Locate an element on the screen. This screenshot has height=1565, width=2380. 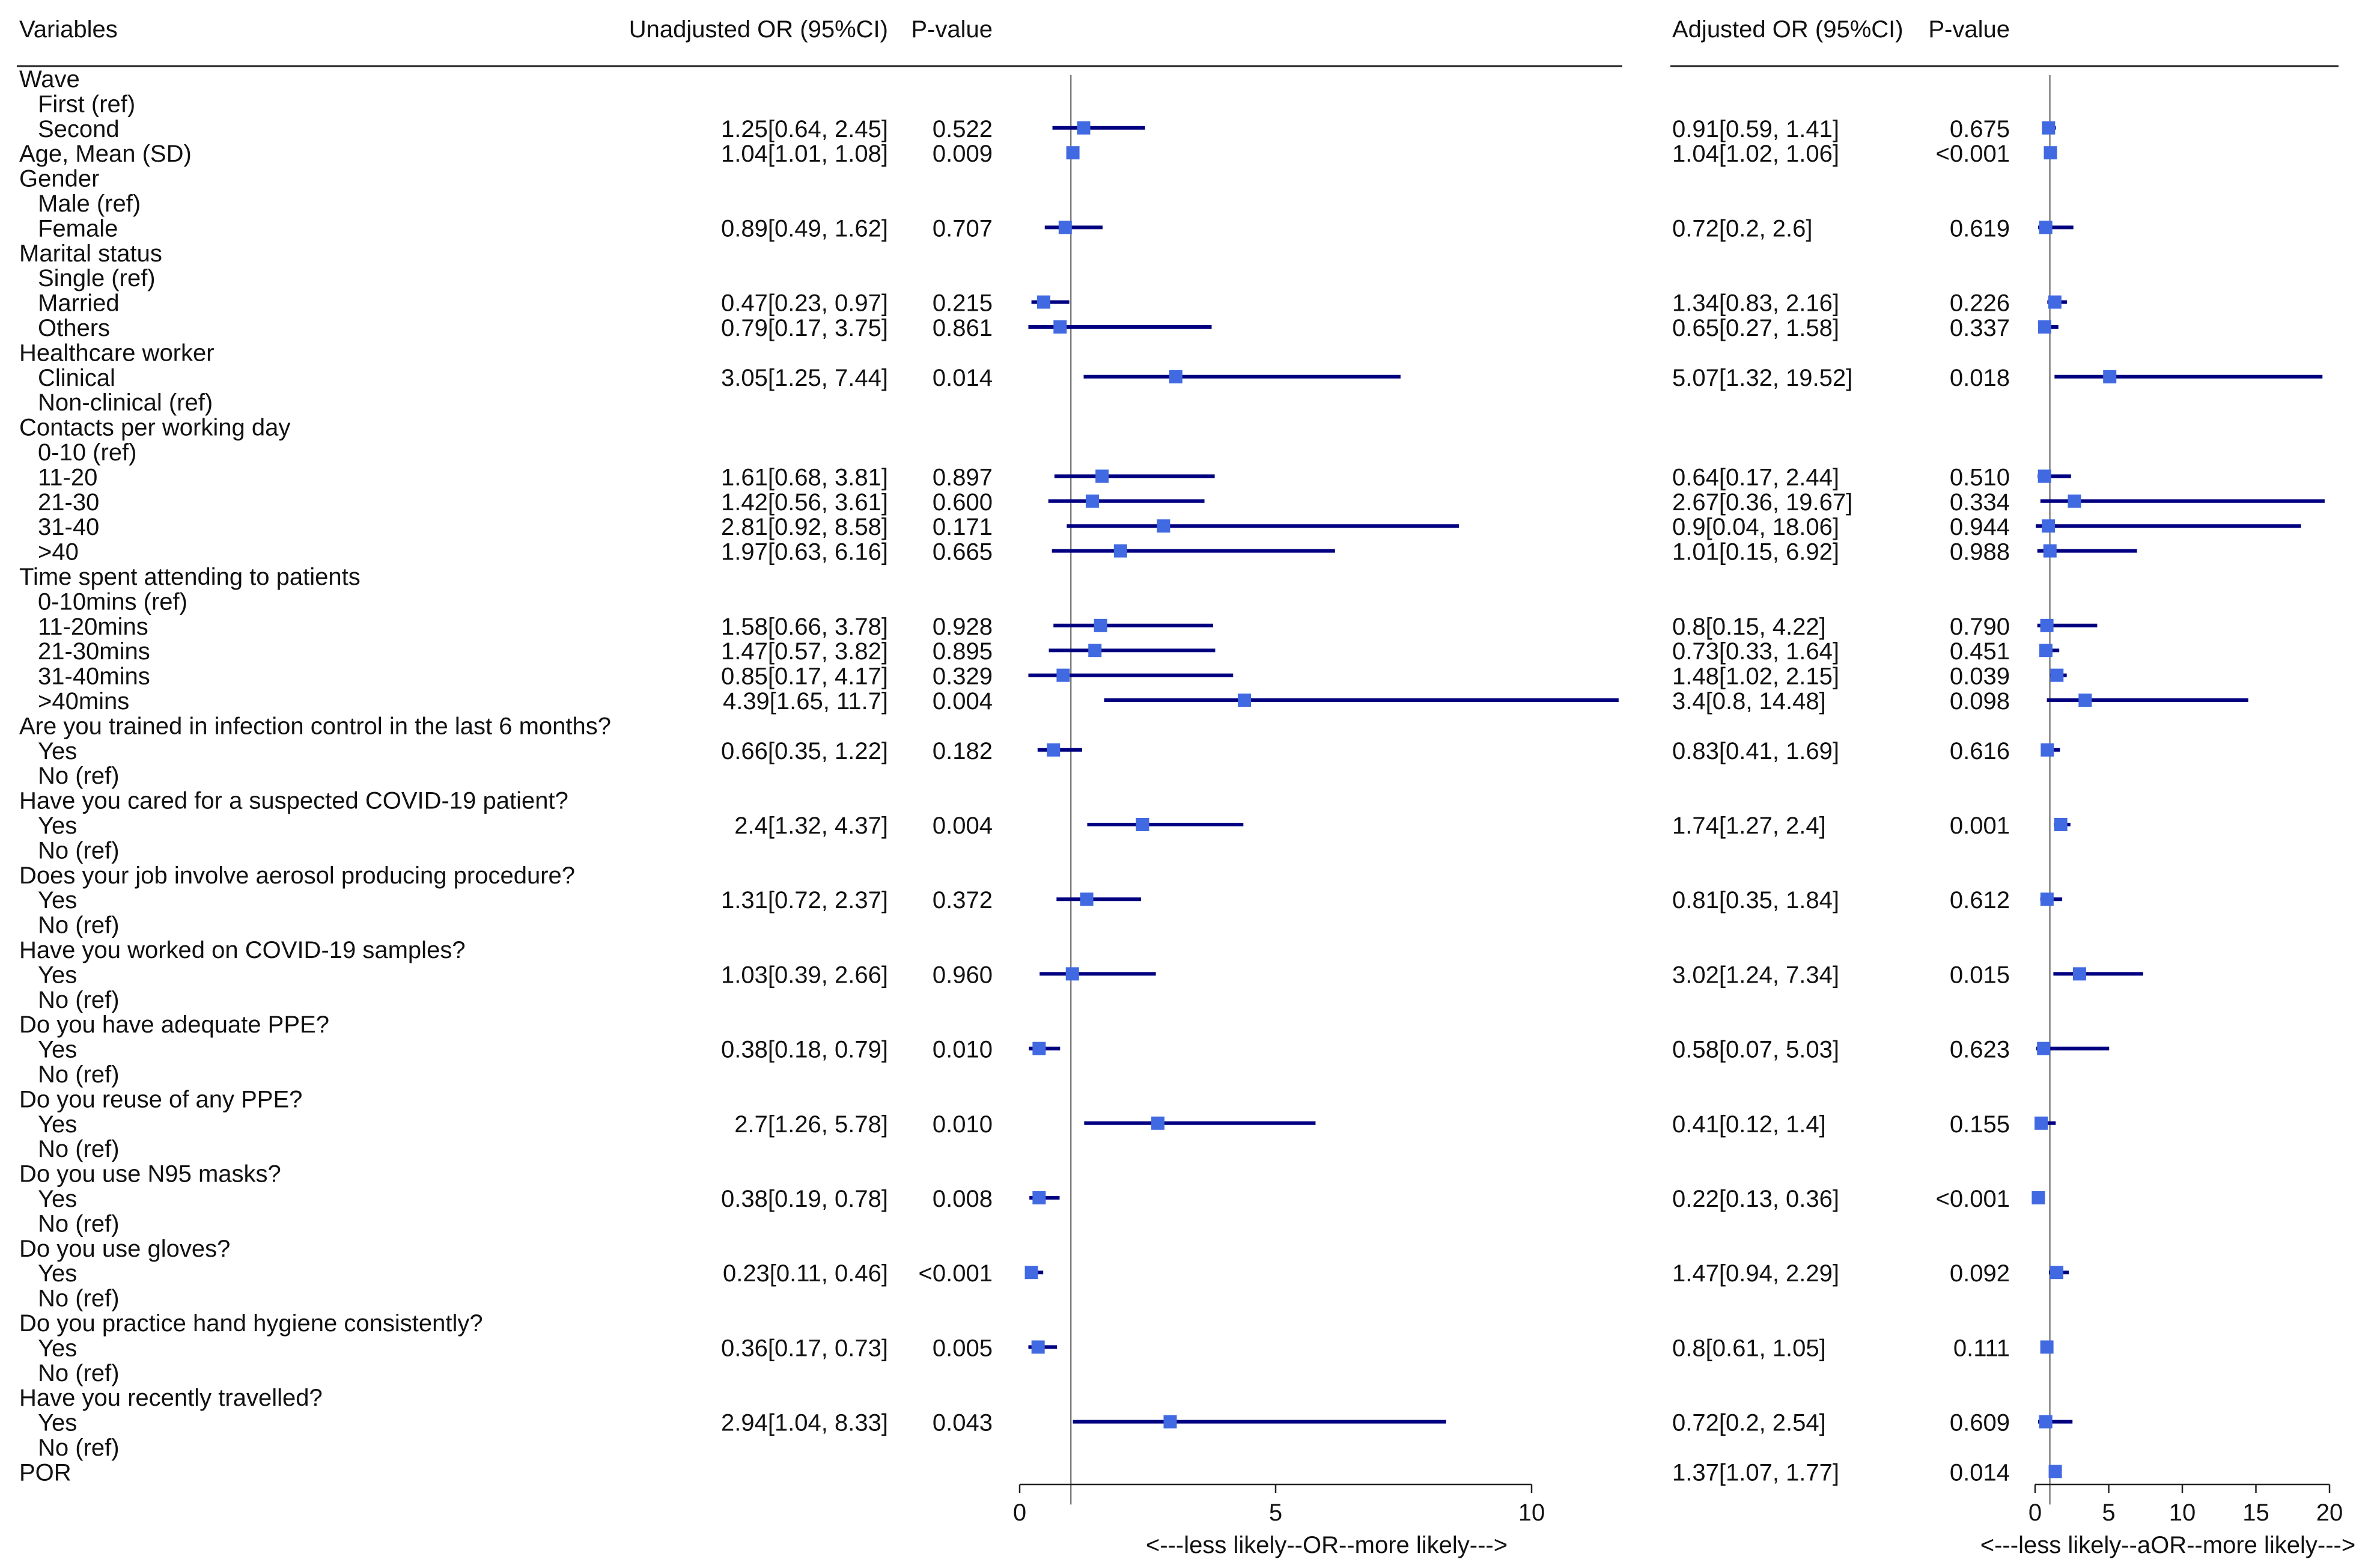
adjusted-or-text: 1.34[0.83, 2.16] is located at coordinates (1756, 303).